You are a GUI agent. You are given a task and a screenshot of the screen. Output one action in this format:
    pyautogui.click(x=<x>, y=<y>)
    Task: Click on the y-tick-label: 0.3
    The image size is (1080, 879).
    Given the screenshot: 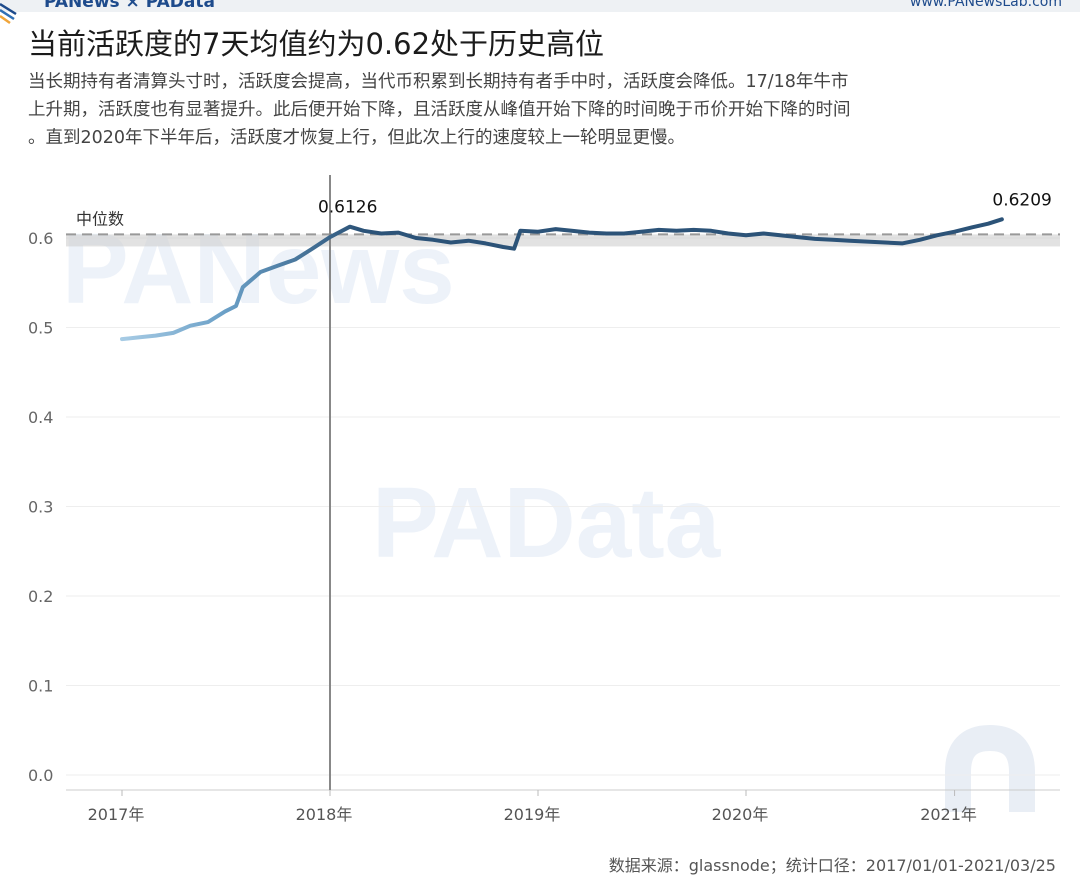 What is the action you would take?
    pyautogui.click(x=40, y=507)
    